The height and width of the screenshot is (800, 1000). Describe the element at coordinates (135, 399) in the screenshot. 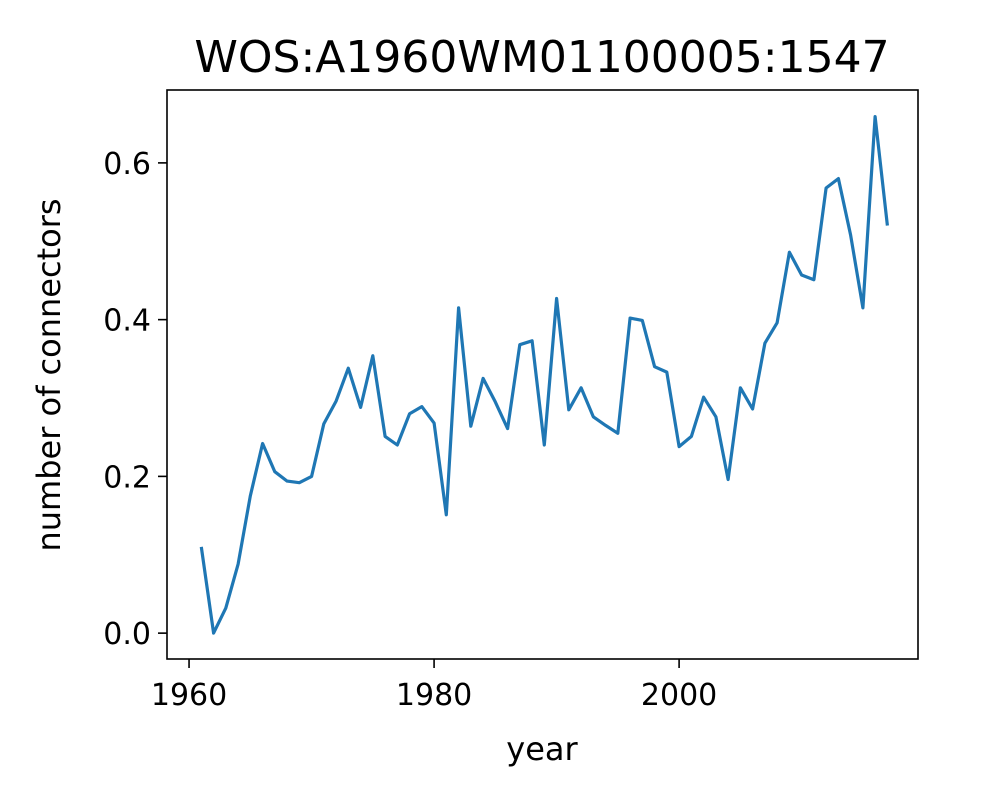

I see `y-axis: 0.0 0.2 0.4 0.6` at that location.